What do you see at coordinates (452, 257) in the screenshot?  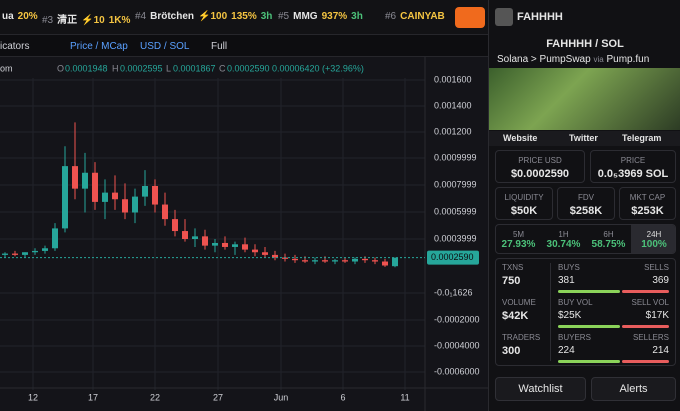 I see `last-price-label: 0.0002590` at bounding box center [452, 257].